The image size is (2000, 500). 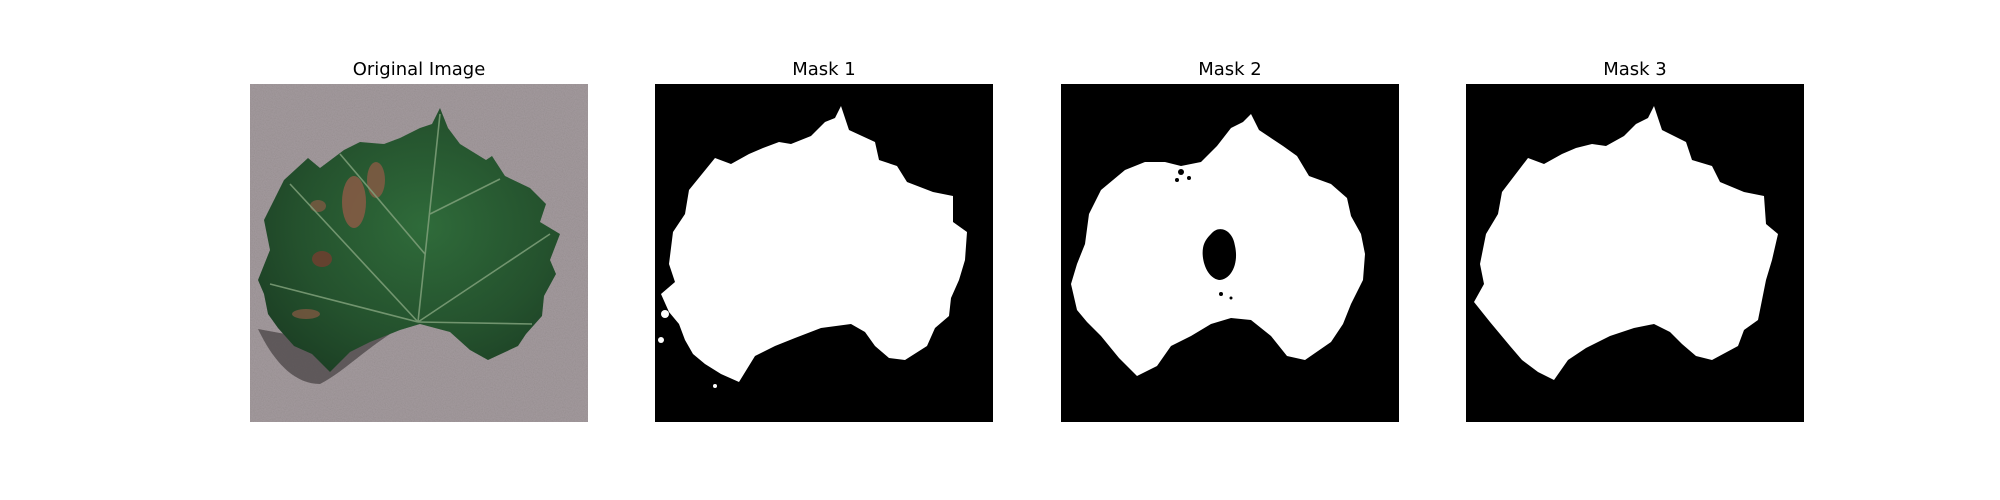 I want to click on mask-3-image, so click(x=1635, y=253).